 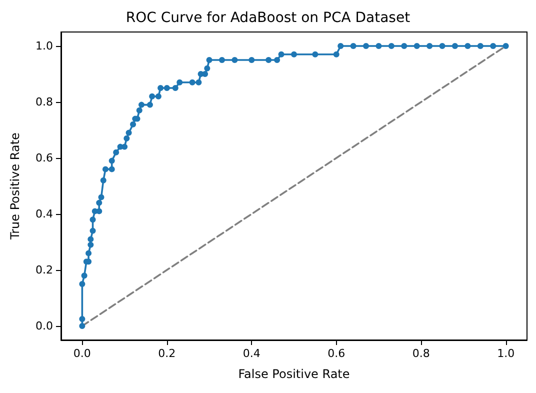 I want to click on chart-title: ROC Curve for AdaBoost on PCA Dataset, so click(x=268, y=18).